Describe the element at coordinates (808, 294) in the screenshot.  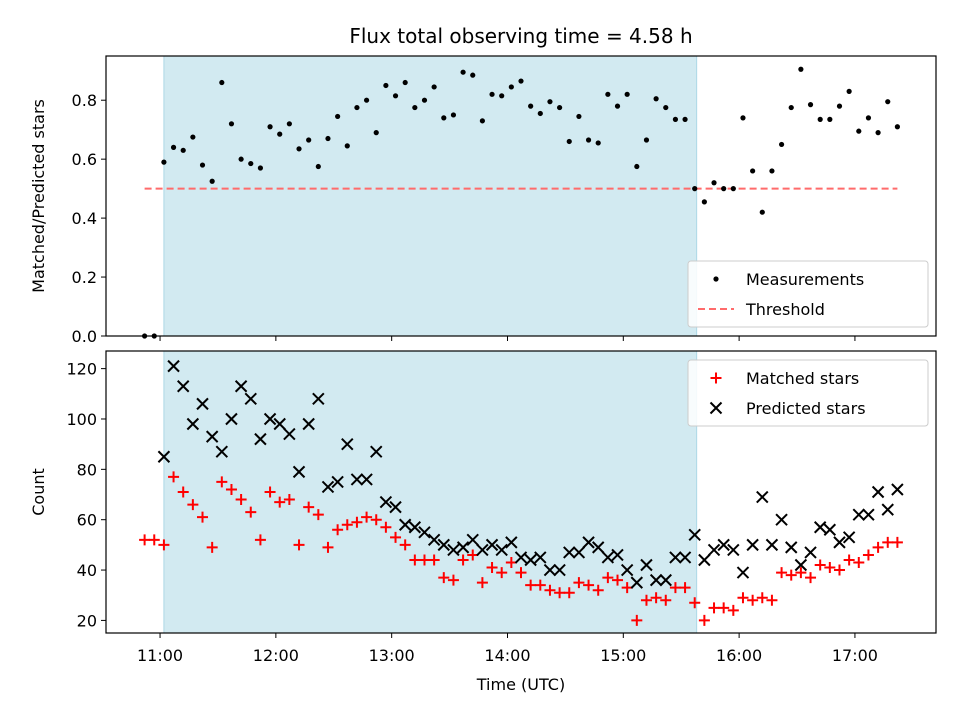
I see `legend-box` at that location.